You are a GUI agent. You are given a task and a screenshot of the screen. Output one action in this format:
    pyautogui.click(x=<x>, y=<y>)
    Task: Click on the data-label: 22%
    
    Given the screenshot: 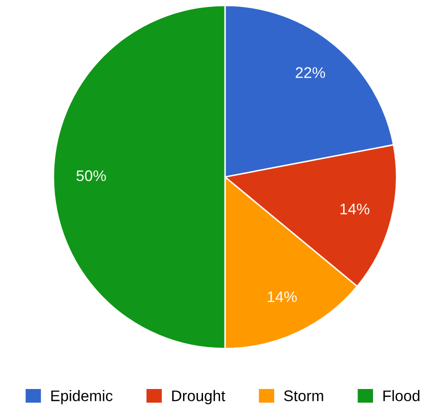 What is the action you would take?
    pyautogui.click(x=311, y=72)
    